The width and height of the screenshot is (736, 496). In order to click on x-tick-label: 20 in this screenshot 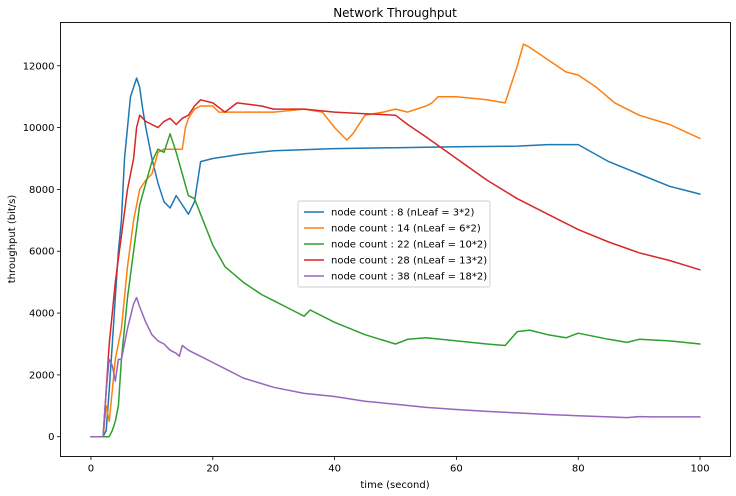, I will do `click(212, 469)`.